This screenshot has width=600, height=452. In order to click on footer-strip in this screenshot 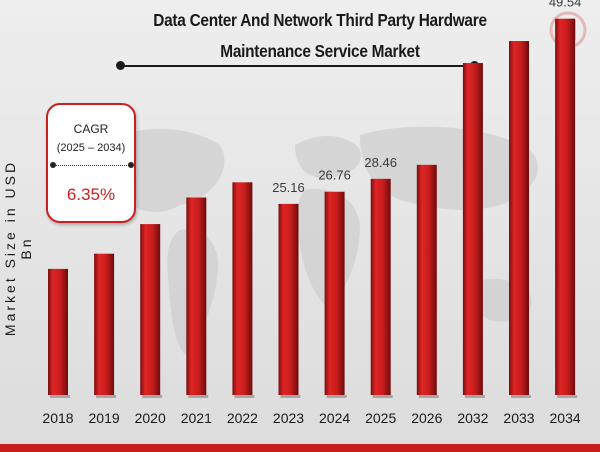, I will do `click(300, 448)`.